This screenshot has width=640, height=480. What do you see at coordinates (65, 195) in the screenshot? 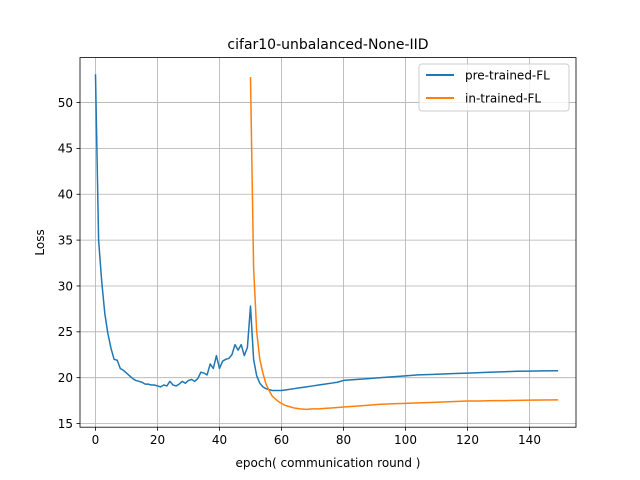
I see `y-tick-label: 40` at bounding box center [65, 195].